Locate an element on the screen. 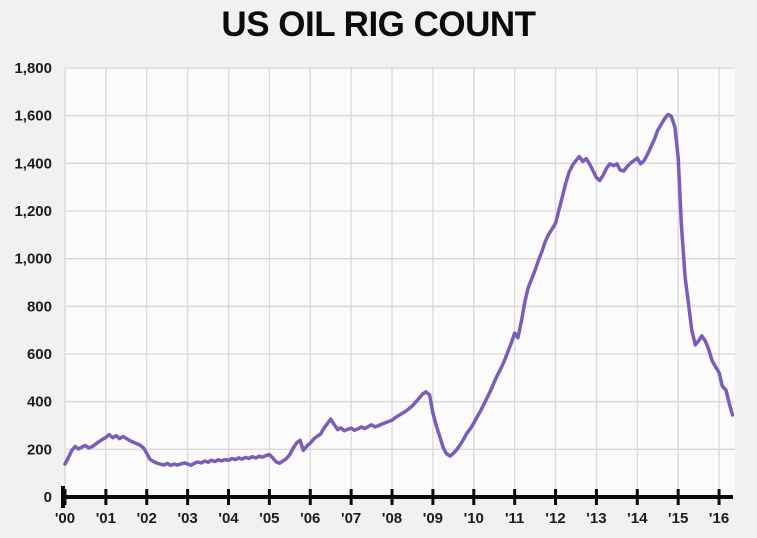  x-tick-label: '08 is located at coordinates (392, 518).